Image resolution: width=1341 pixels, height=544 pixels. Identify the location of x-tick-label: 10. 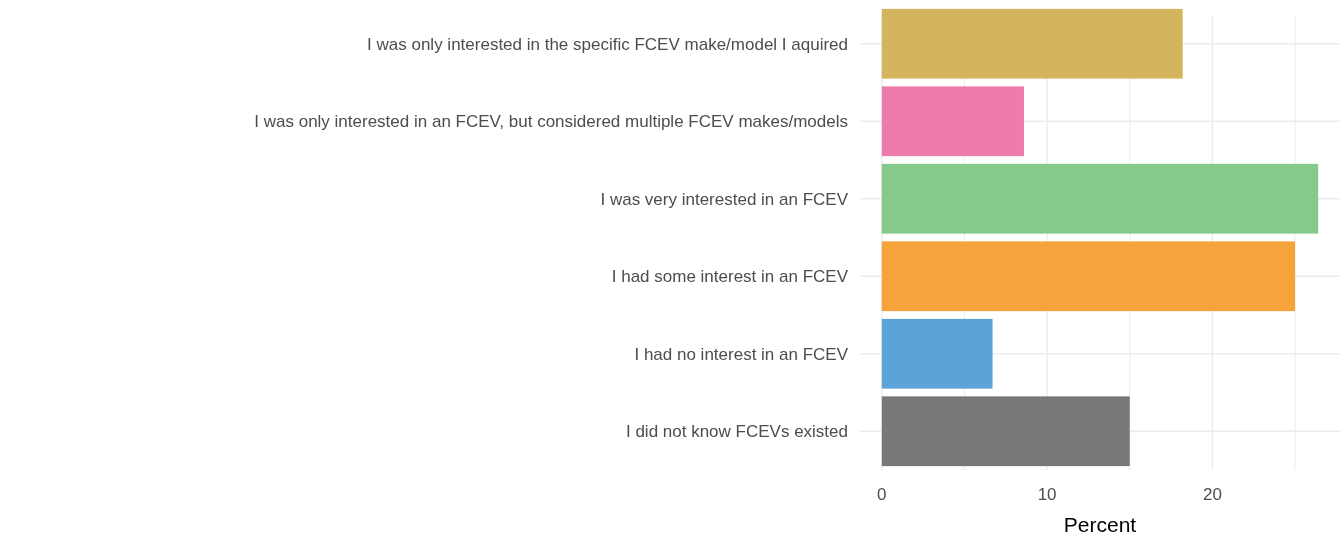
(1047, 494).